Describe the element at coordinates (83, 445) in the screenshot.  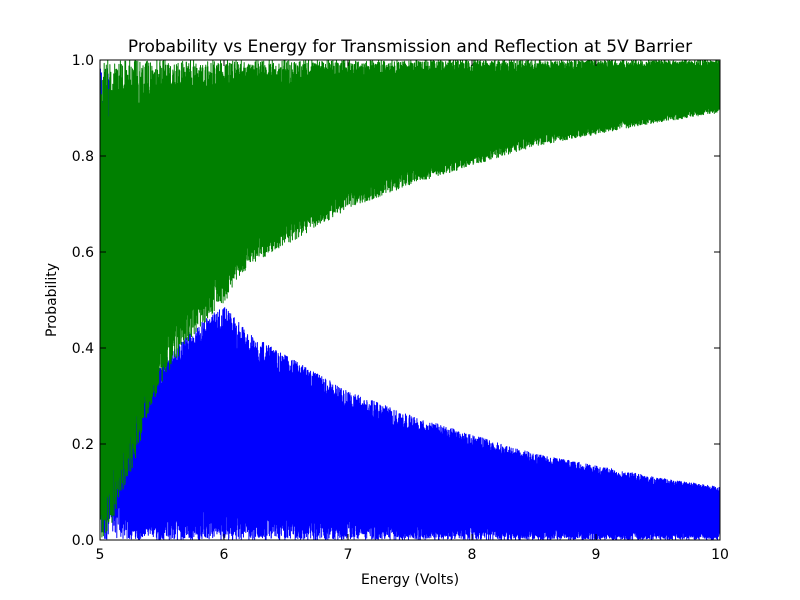
I see `y-tick-label: 0.2` at that location.